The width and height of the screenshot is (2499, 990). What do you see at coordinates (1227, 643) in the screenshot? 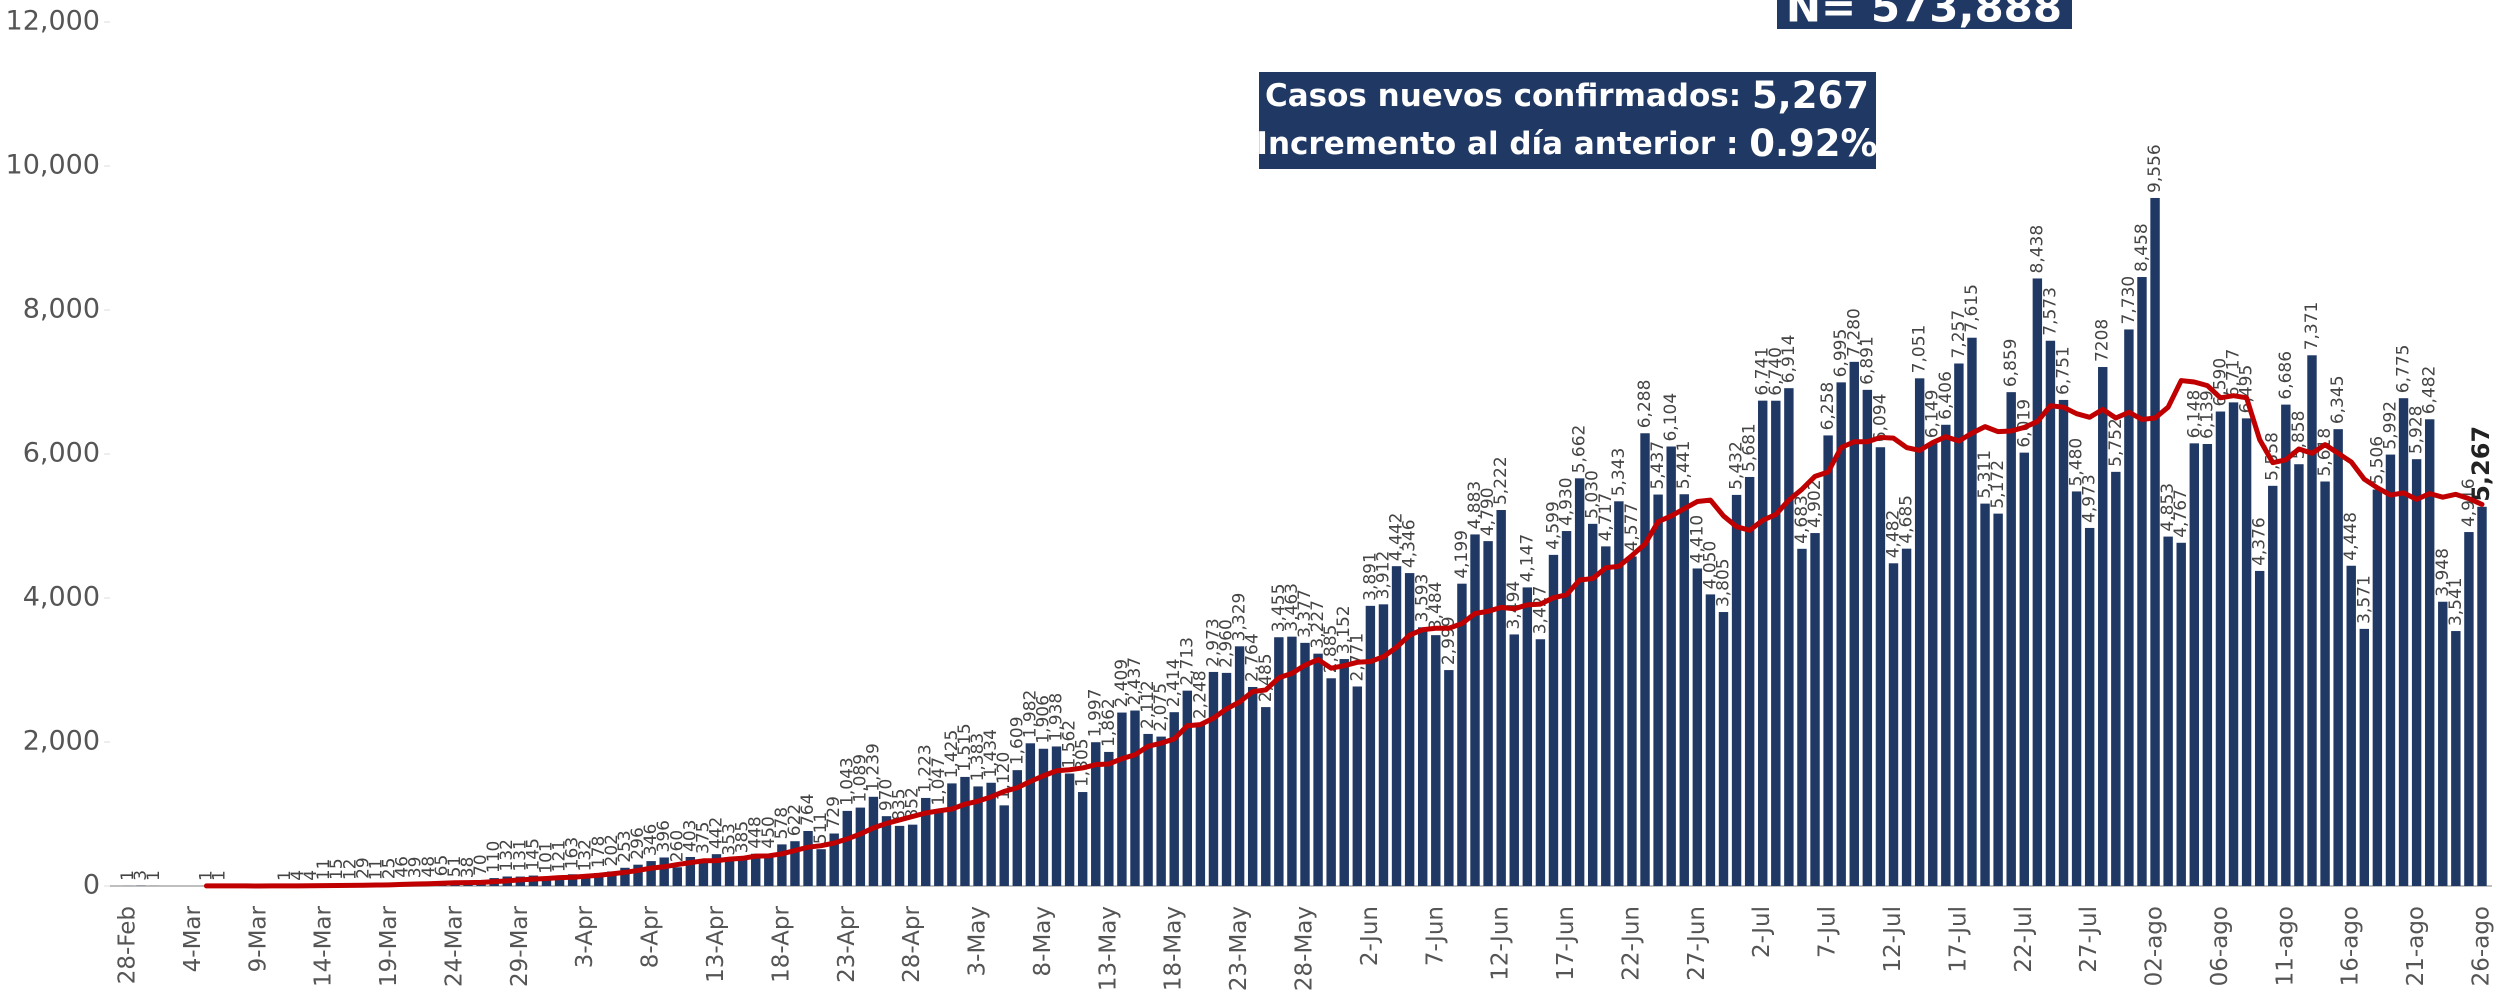
I see `data-label: 2,960` at bounding box center [1227, 643].